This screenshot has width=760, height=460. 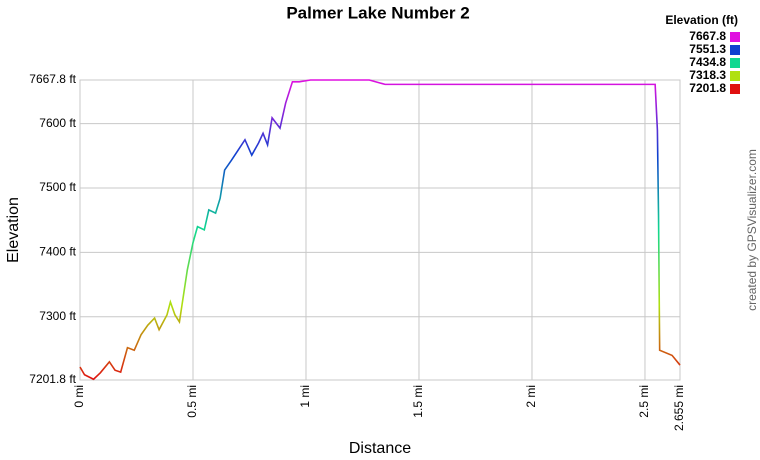 What do you see at coordinates (707, 49) in the screenshot?
I see `legend-label: 7551.3` at bounding box center [707, 49].